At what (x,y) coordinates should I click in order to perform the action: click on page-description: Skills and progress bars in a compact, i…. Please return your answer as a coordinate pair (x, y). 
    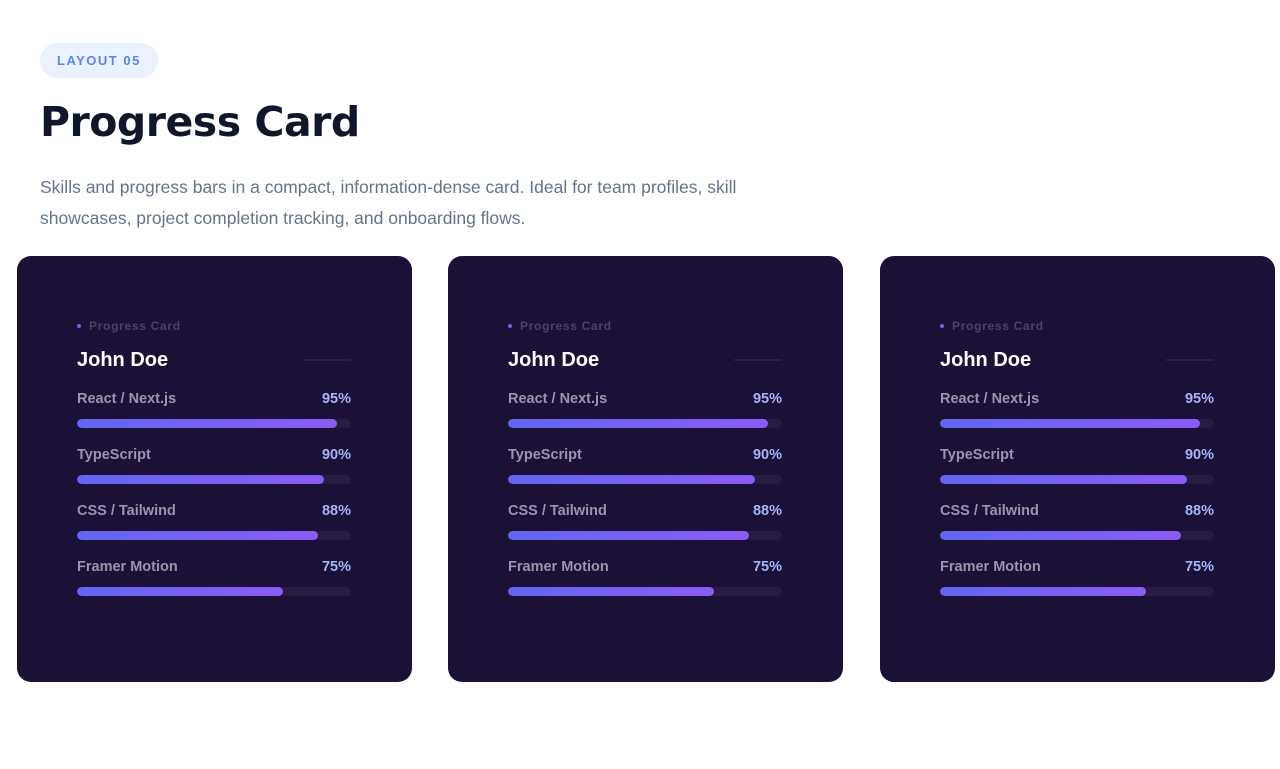
    Looking at the image, I should click on (388, 202).